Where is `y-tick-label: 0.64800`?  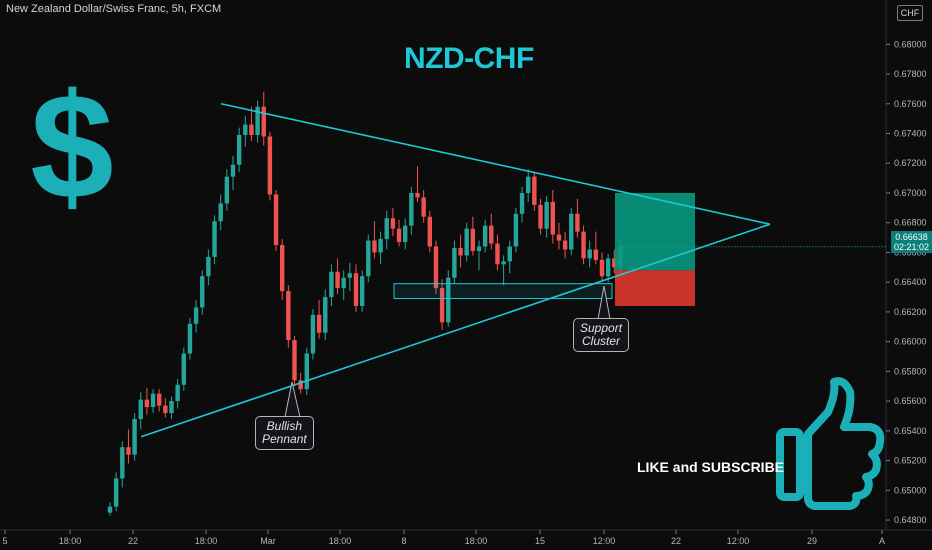 y-tick-label: 0.64800 is located at coordinates (910, 520).